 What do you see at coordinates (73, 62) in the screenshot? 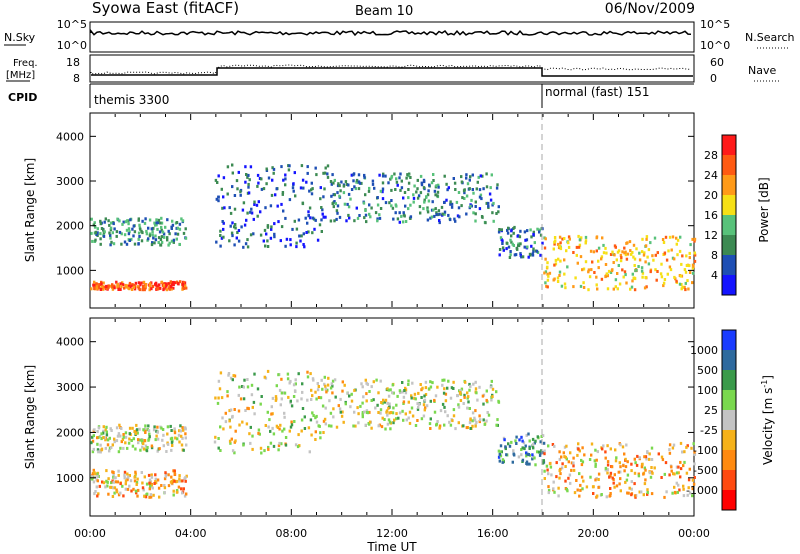
I see `freq-tick-high: 18` at bounding box center [73, 62].